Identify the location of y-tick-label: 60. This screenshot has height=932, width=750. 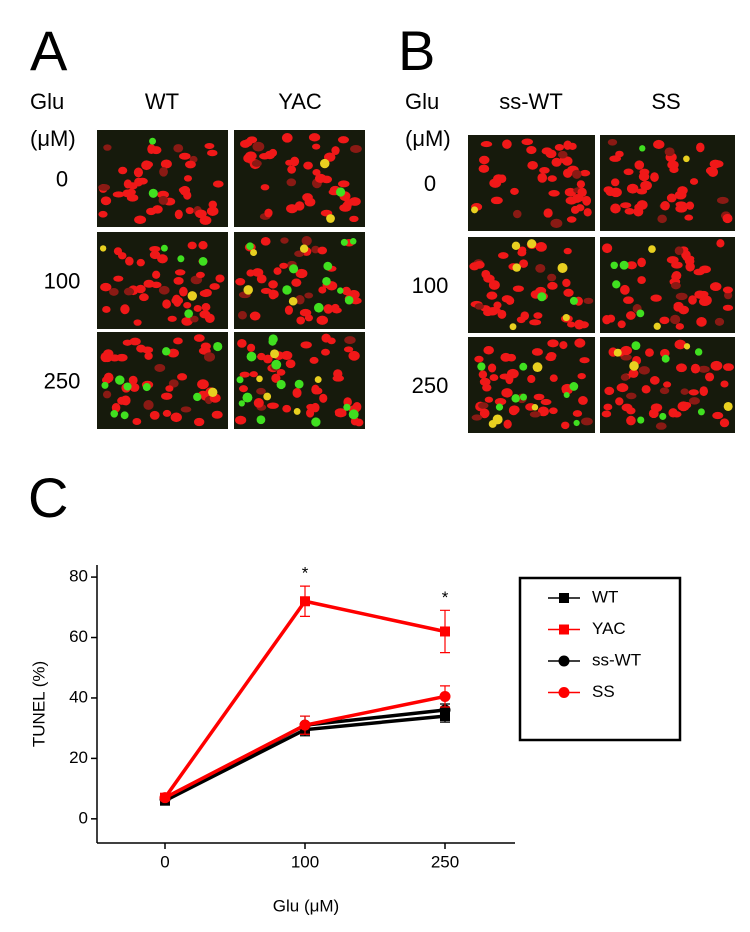
(78, 636).